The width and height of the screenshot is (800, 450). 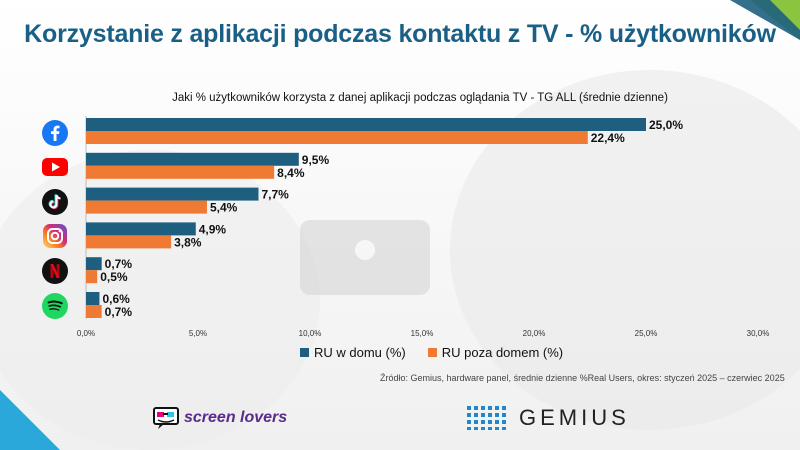 I want to click on chart-legend: RU w domu (%) RU poza domem (%), so click(x=431, y=352).